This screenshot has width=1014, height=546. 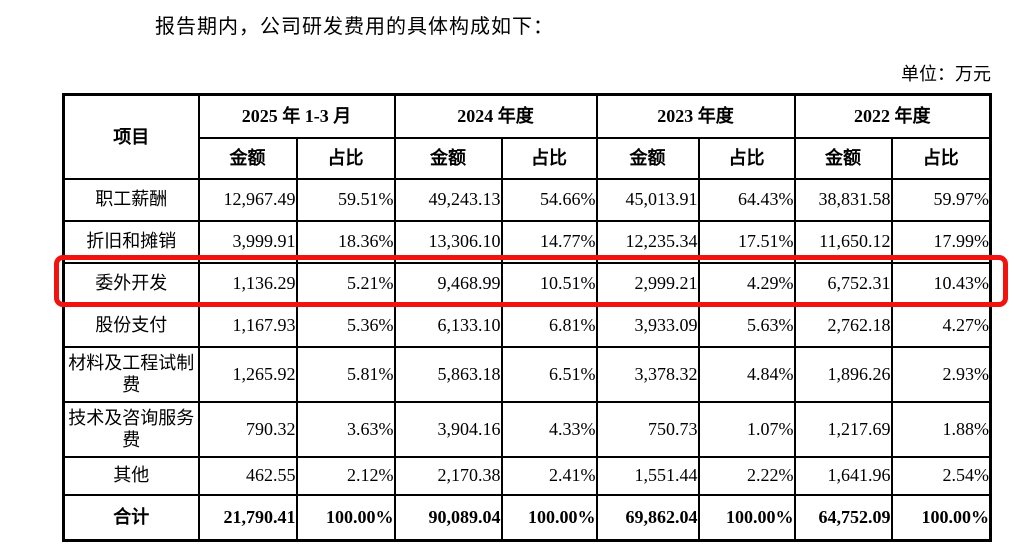 I want to click on row-item-label: 委外开发, so click(x=131, y=283).